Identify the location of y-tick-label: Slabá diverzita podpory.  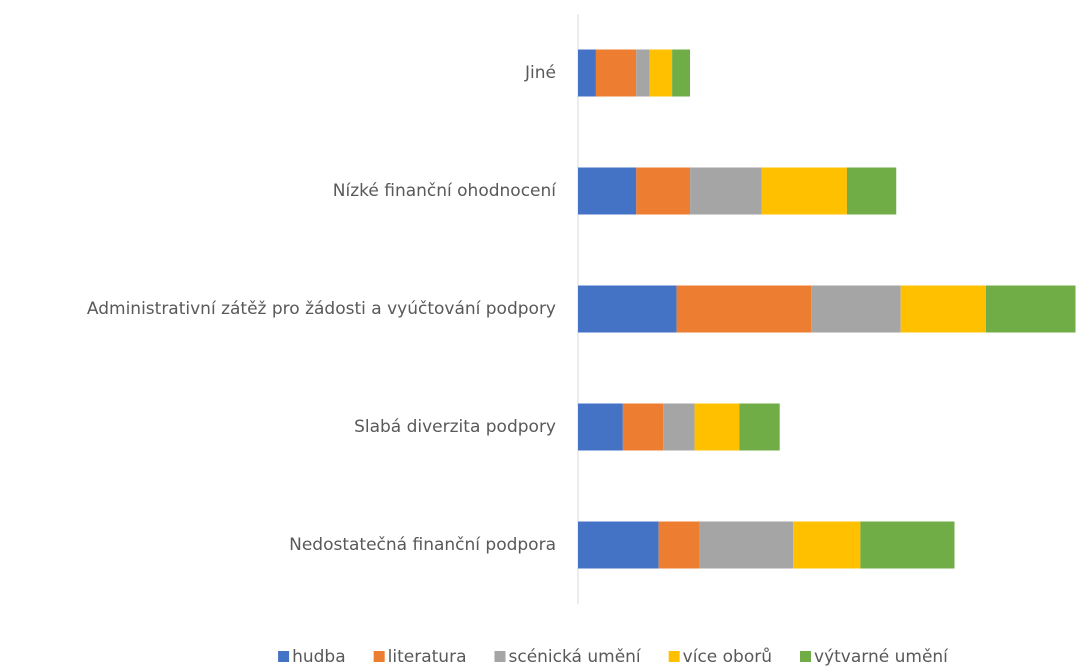
(455, 427).